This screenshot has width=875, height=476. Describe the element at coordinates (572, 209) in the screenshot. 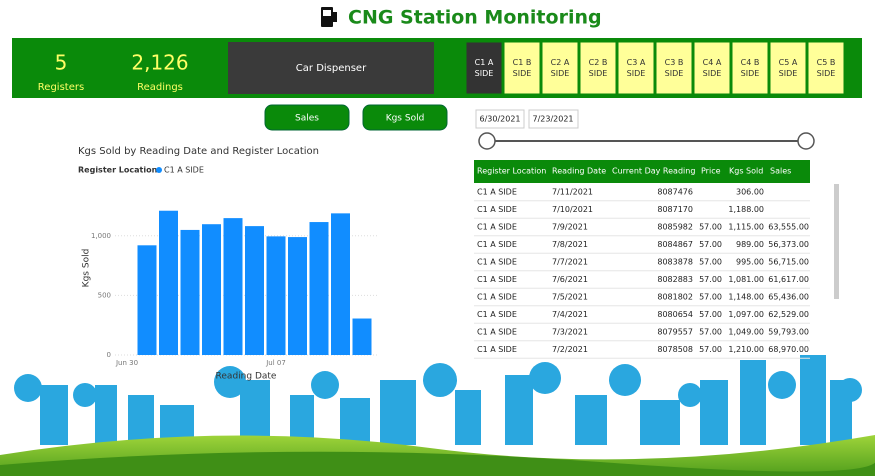

I see `table-cell: 7/10/2021` at that location.